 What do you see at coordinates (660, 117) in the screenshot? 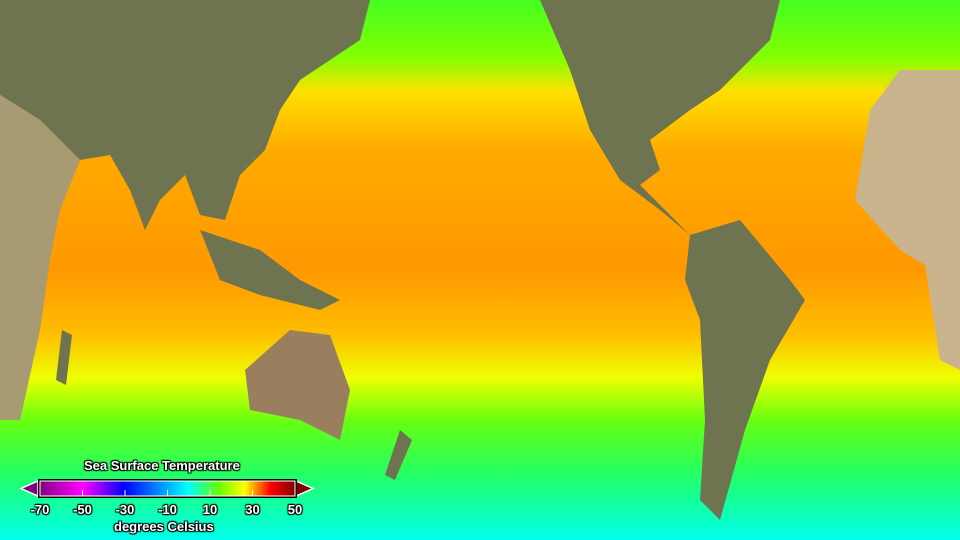
I see `north-america` at bounding box center [660, 117].